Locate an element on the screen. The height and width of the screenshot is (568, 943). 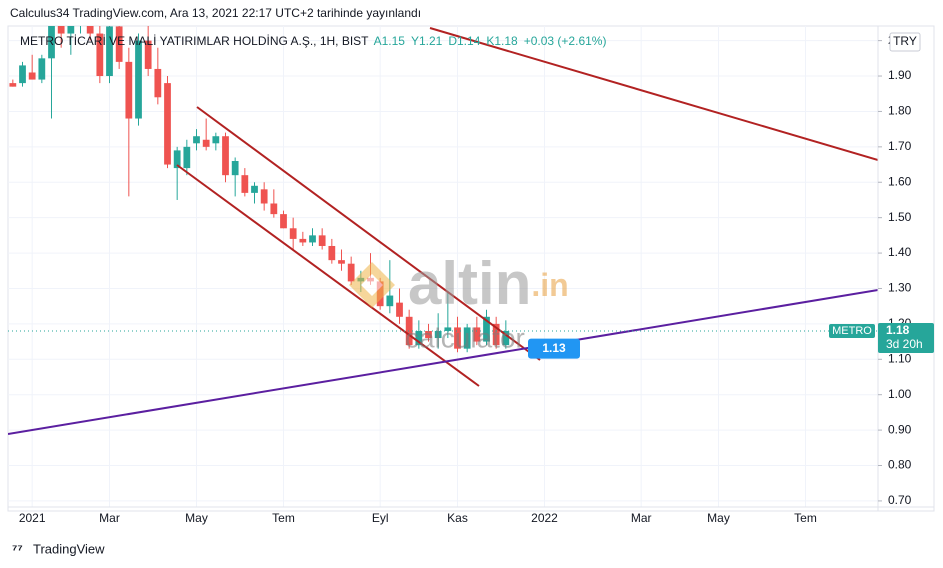
y-tick-label: 1.50 is located at coordinates (900, 217).